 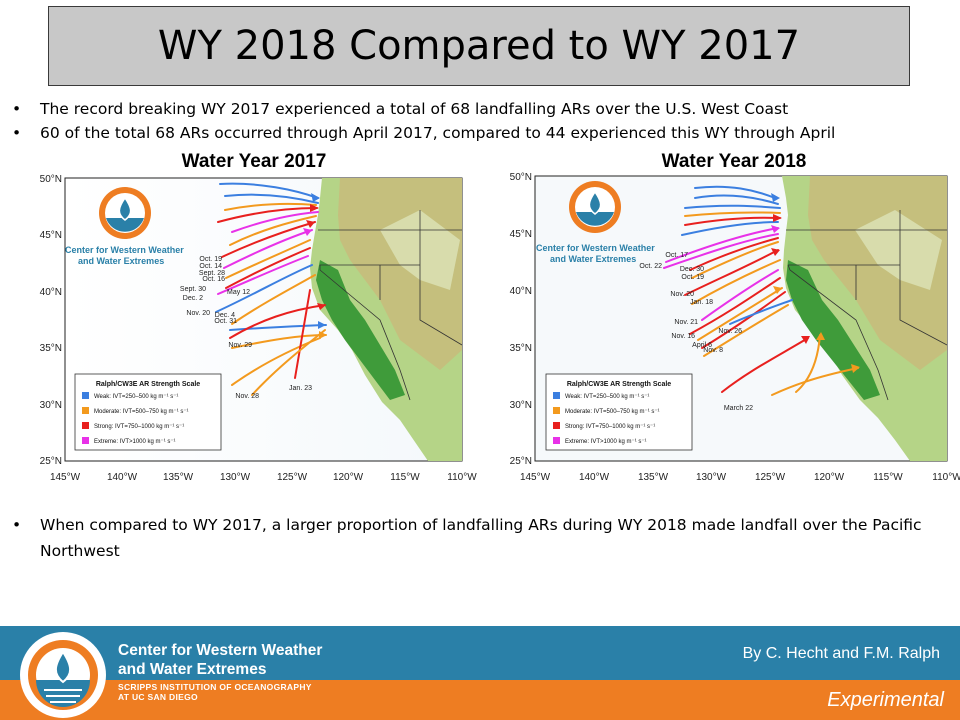 I want to click on cw3e-logo, so click(x=595, y=207).